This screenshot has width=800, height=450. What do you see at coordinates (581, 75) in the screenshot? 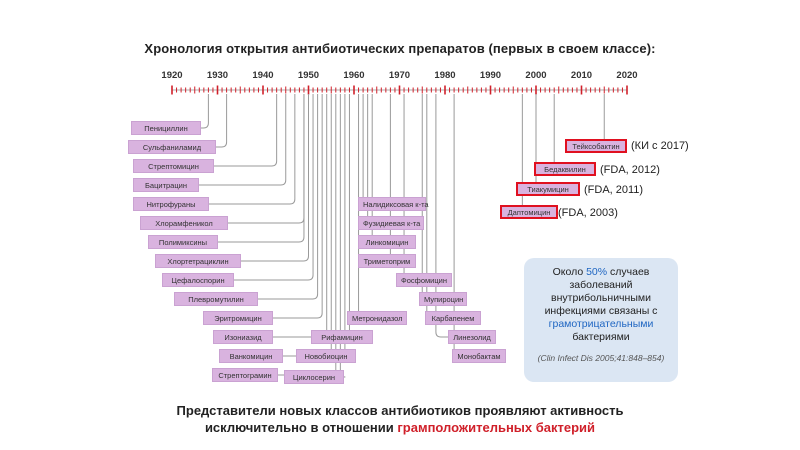
I see `year-label: 2010` at bounding box center [581, 75].